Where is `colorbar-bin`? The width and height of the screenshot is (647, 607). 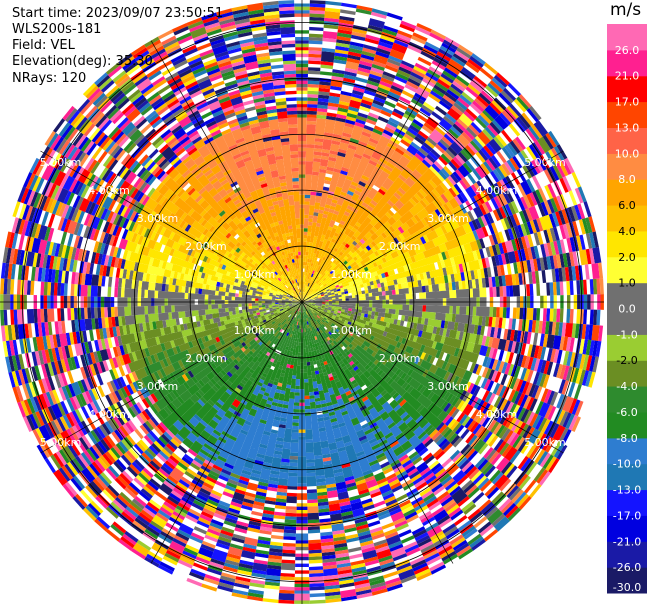 colorbar-bin is located at coordinates (627, 347).